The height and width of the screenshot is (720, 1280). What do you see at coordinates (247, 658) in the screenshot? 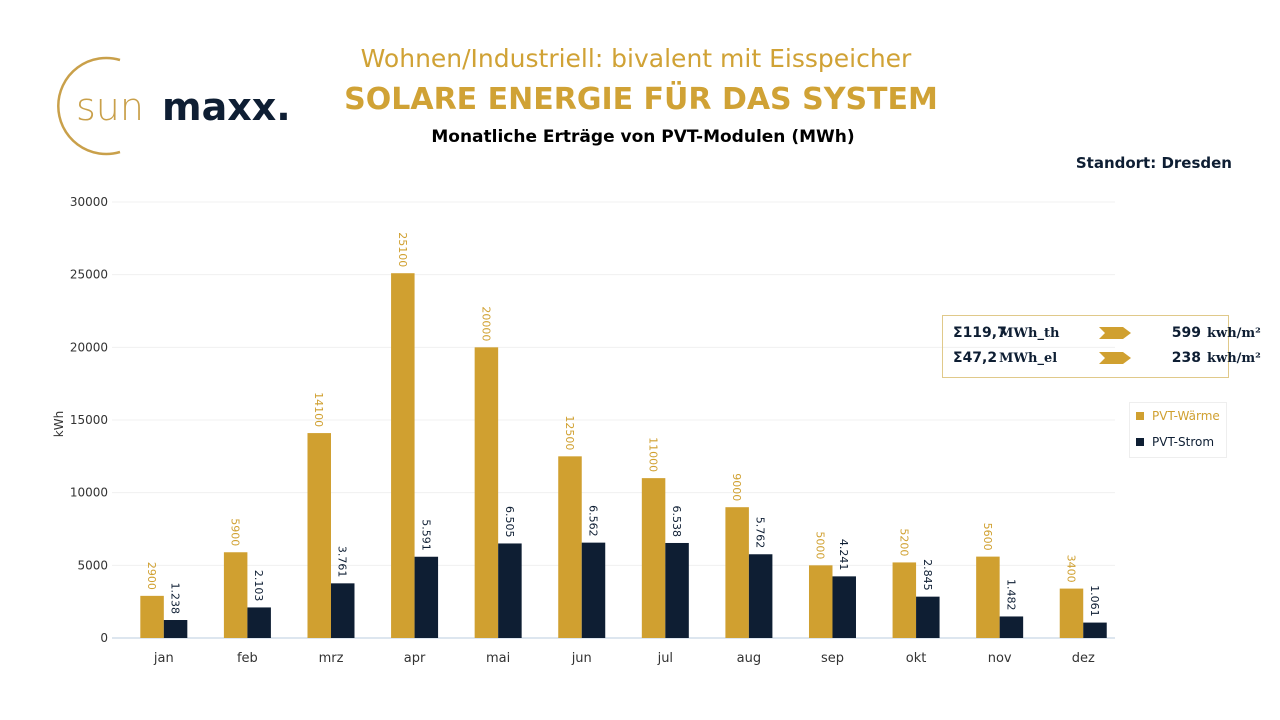
I see `x-tick-label: feb` at bounding box center [247, 658].